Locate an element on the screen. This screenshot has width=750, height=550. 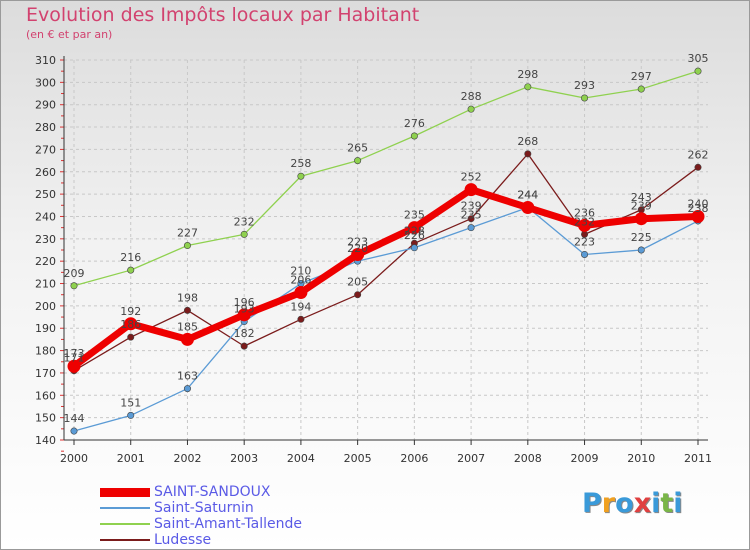
data-label: 244 is located at coordinates (527, 195).